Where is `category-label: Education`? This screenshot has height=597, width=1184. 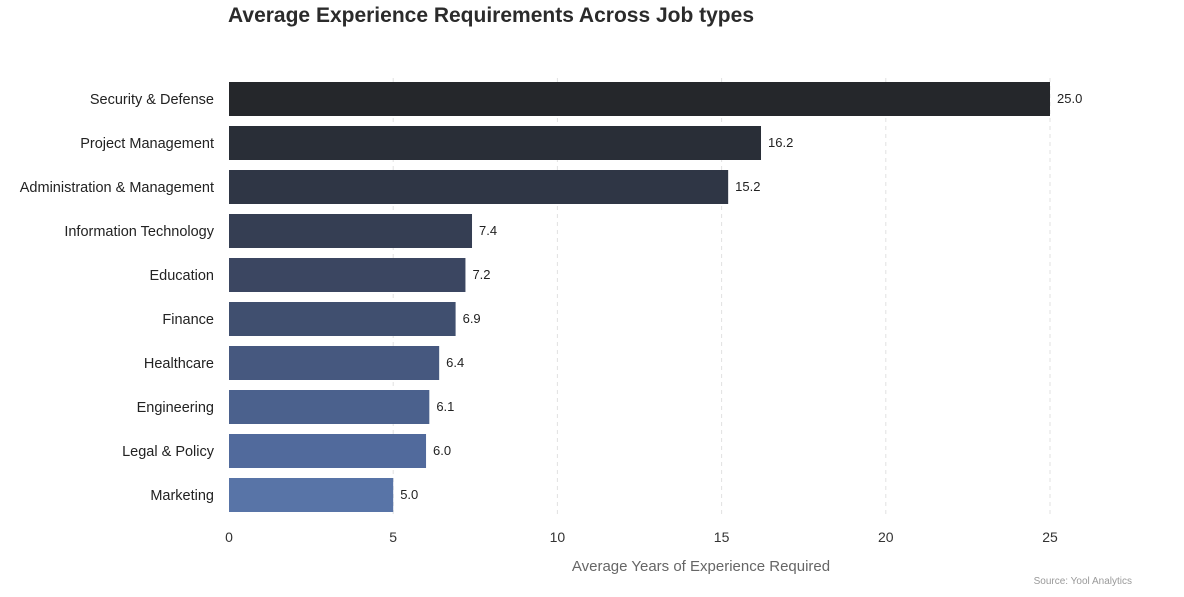
category-label: Education is located at coordinates (182, 276).